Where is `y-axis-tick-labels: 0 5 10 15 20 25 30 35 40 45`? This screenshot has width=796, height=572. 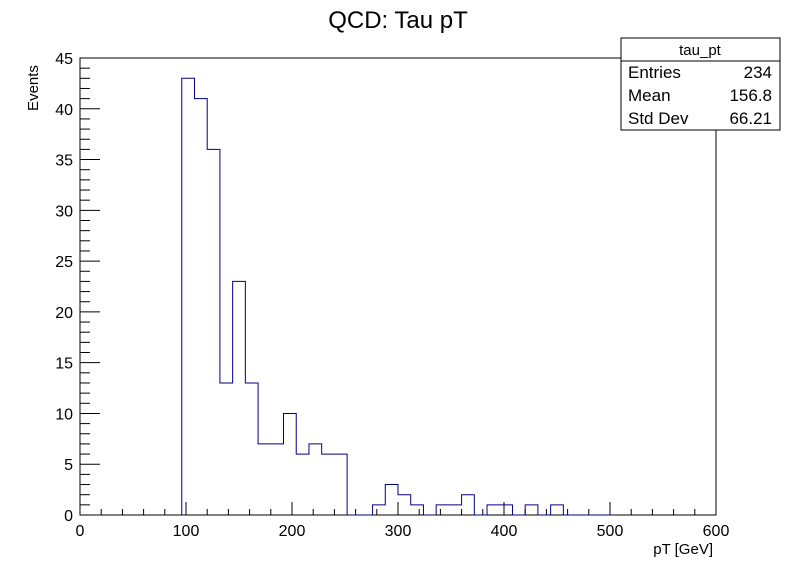
y-axis-tick-labels: 0 5 10 15 20 25 30 35 40 45 is located at coordinates (64, 288).